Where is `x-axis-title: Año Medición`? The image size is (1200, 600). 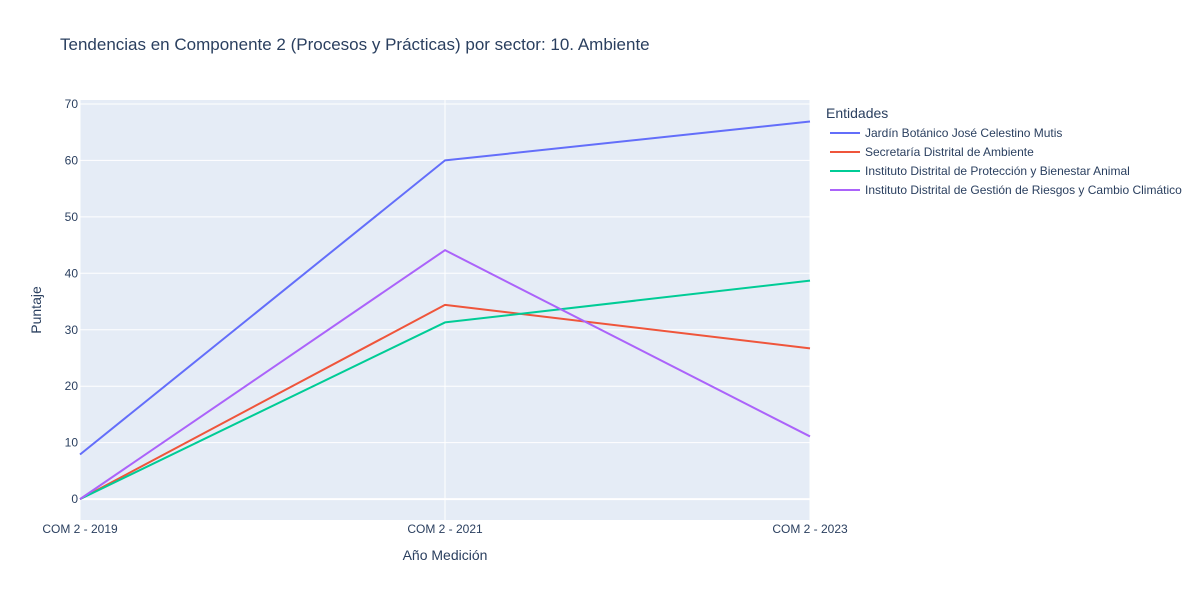
x-axis-title: Año Medición is located at coordinates (445, 555).